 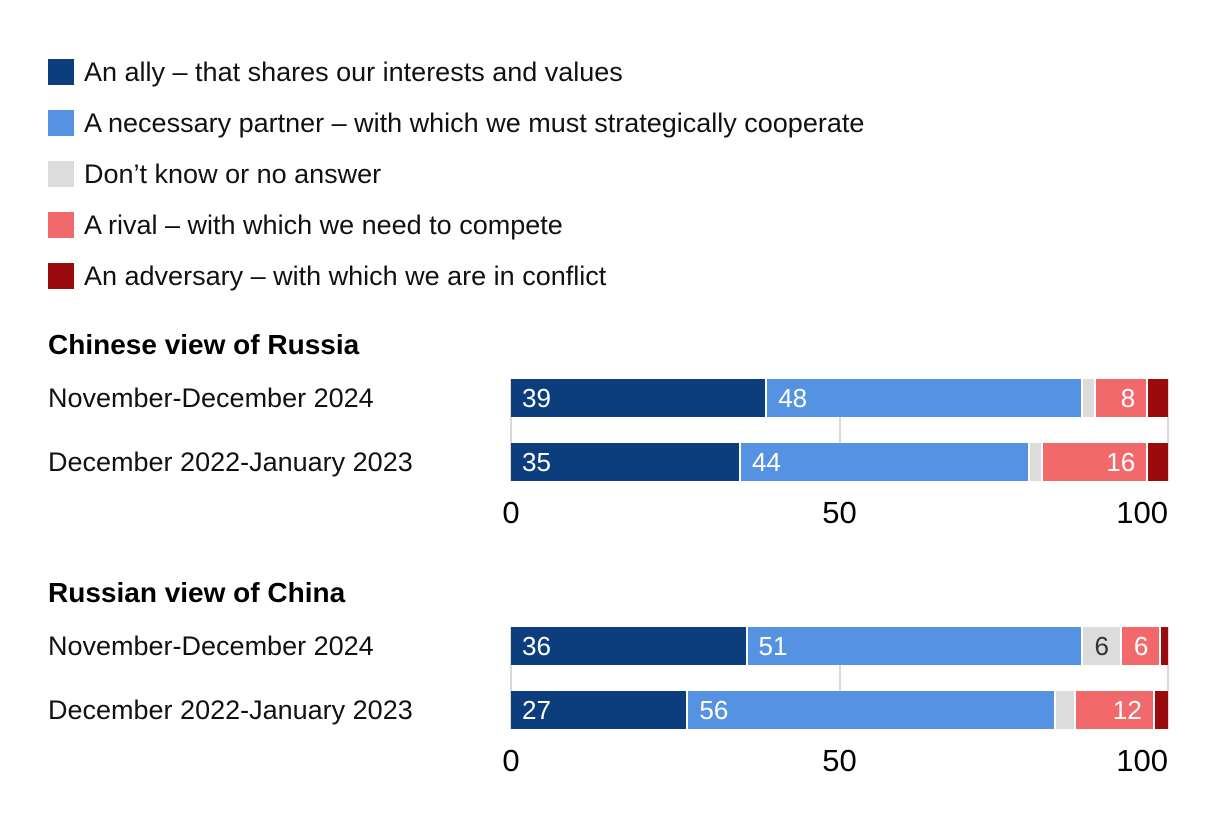 I want to click on legend-item-label: A rival – with which we need to compete, so click(x=323, y=225).